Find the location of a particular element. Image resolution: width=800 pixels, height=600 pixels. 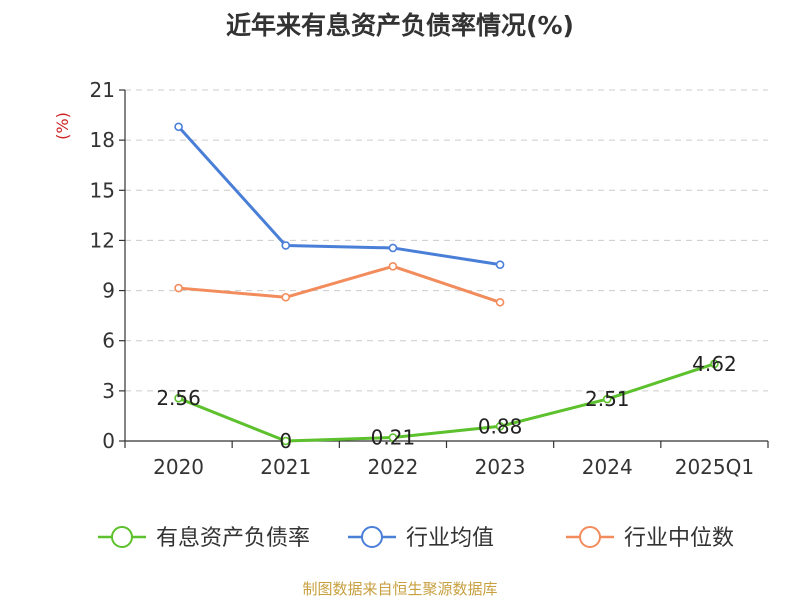

y-axis-label: (%) is located at coordinates (62, 126).